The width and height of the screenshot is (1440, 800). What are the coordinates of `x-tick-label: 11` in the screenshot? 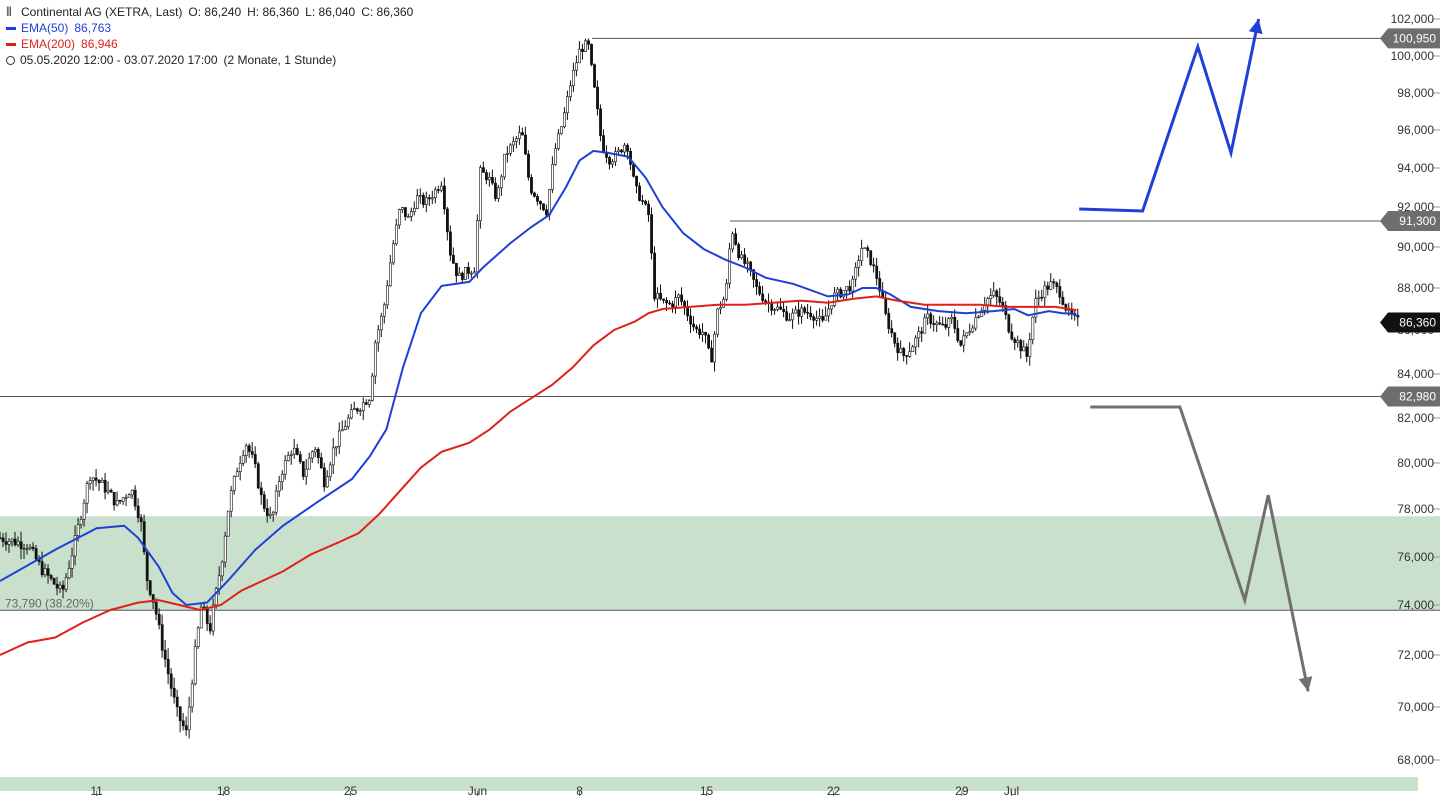 It's located at (96, 791).